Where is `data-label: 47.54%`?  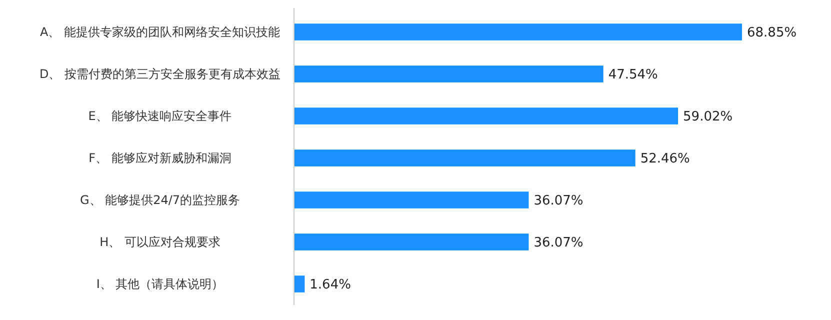 data-label: 47.54% is located at coordinates (633, 75).